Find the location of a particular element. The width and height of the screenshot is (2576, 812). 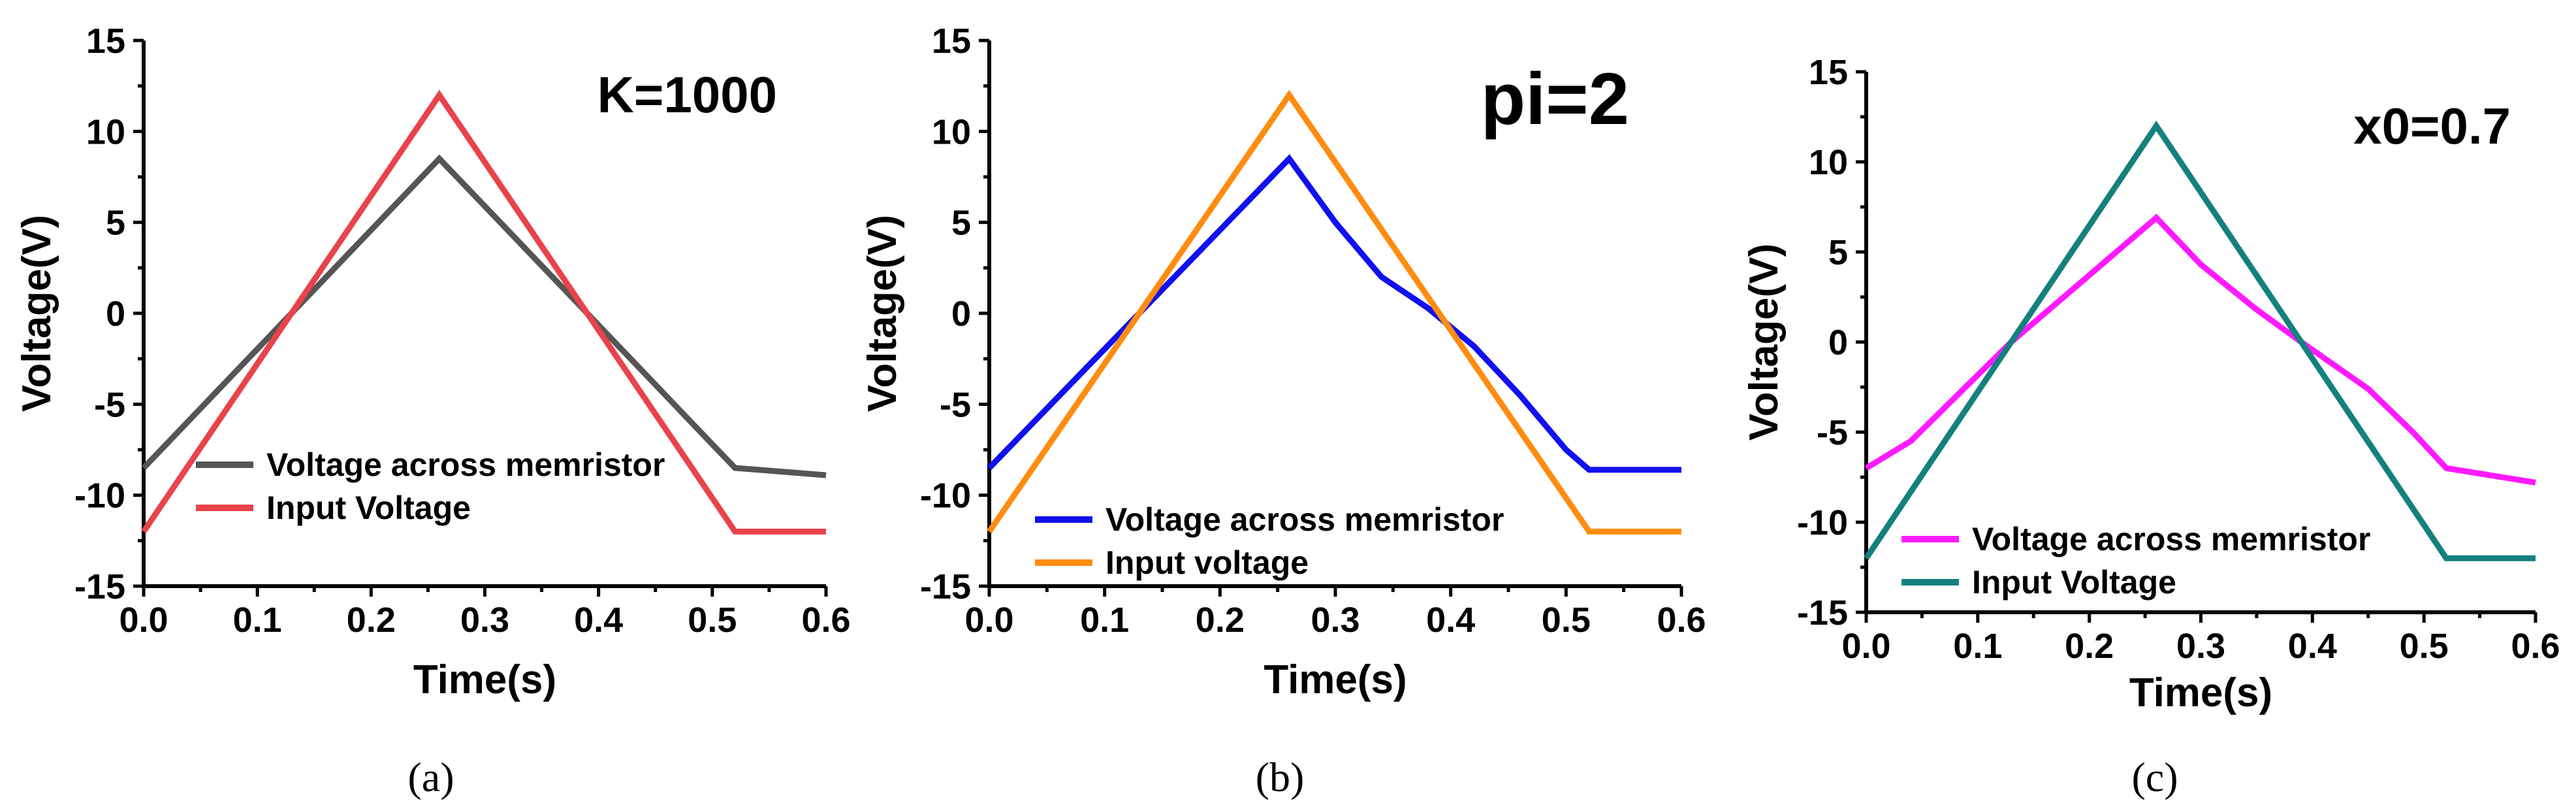

chart-1-legend-label-1: Voltage across memristor is located at coordinates (466, 464).